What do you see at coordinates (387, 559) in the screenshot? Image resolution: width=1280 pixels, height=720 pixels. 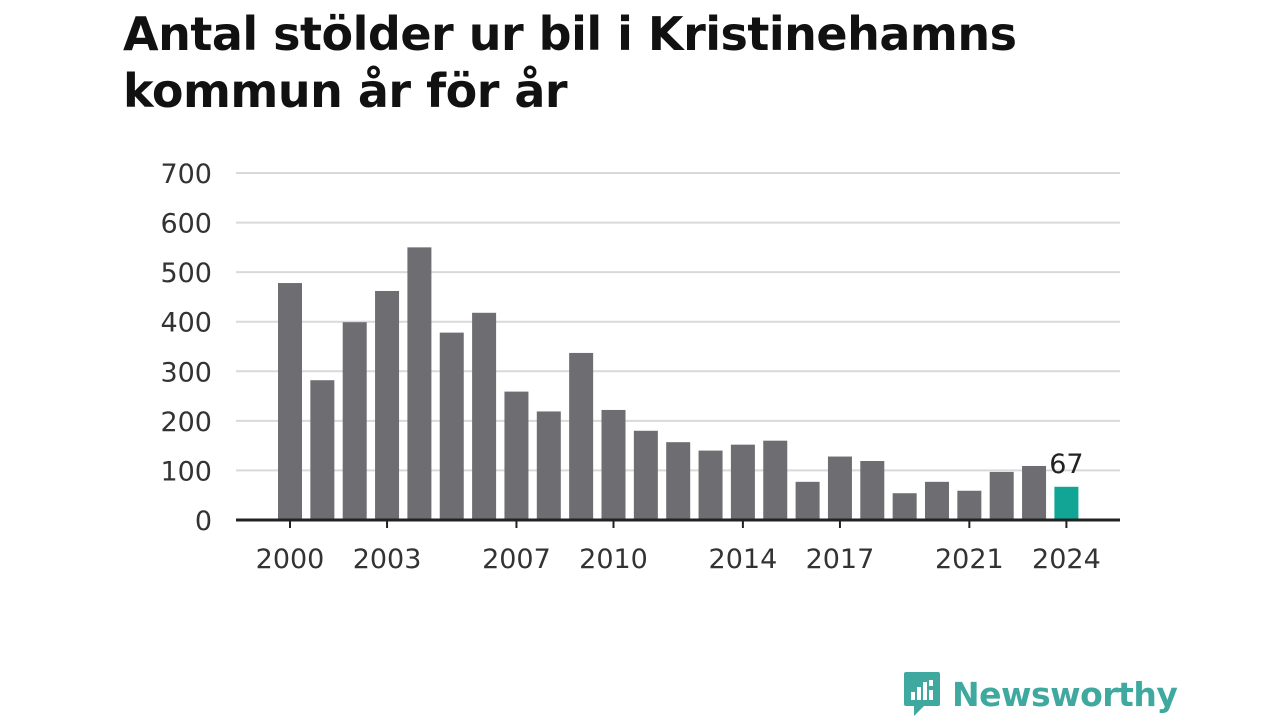 I see `x-tick-label: 2003` at bounding box center [387, 559].